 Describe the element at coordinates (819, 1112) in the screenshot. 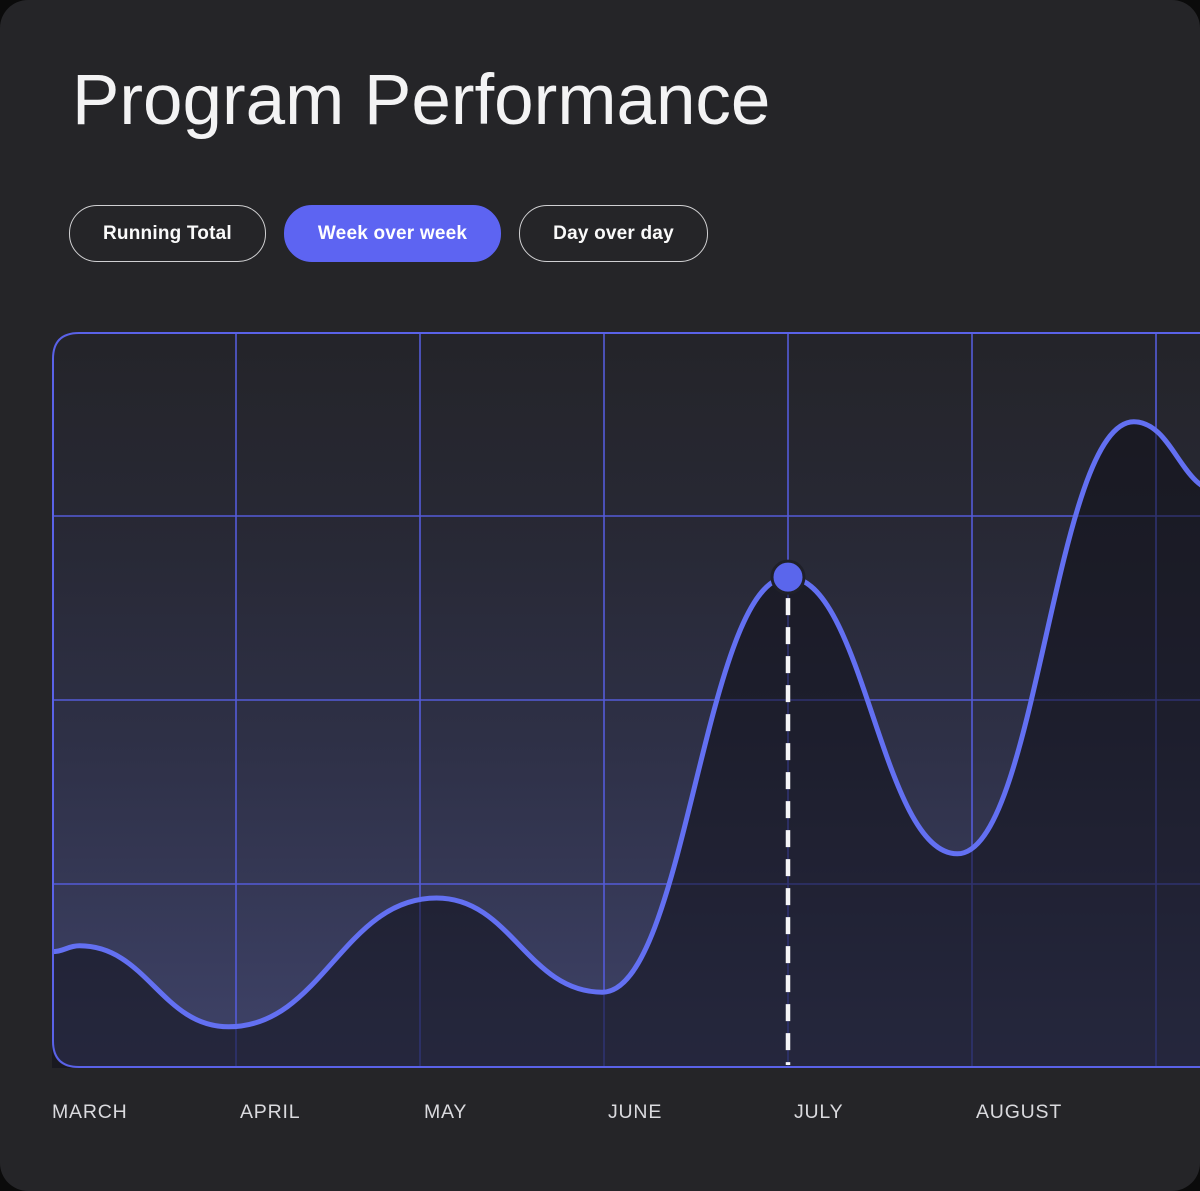

I see `x-axis-label-july: JULY` at that location.